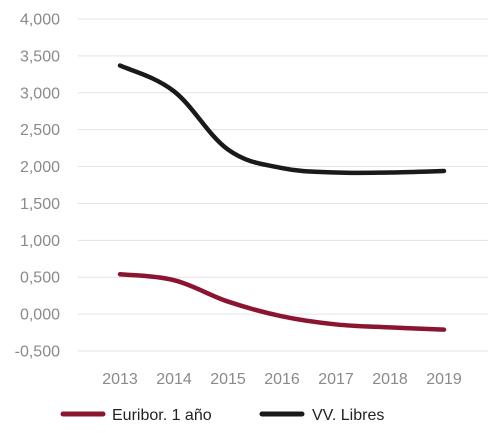  I want to click on x-tick-label: 2013, so click(120, 379).